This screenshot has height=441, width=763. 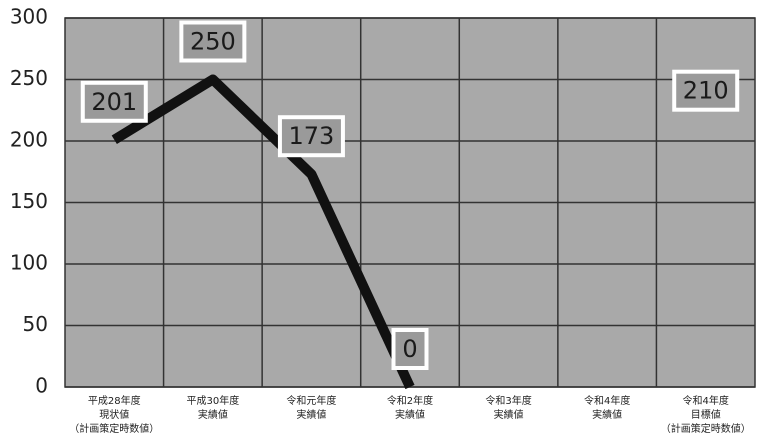 I want to click on y-tick-label: 300, so click(x=29, y=17).